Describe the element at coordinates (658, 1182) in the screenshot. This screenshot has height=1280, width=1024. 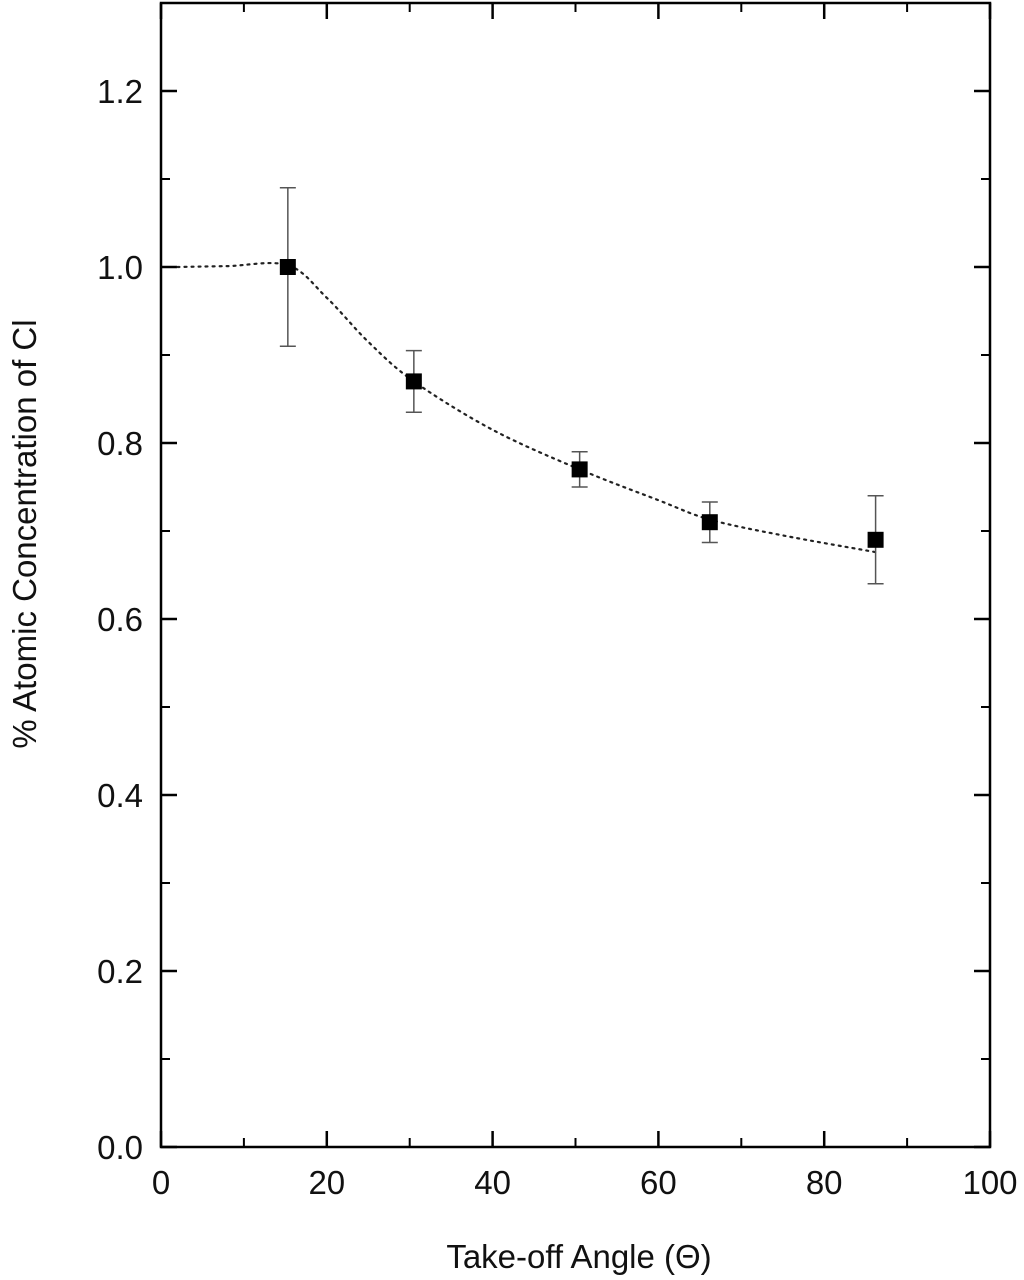
I see `x-tick-label: 60` at that location.